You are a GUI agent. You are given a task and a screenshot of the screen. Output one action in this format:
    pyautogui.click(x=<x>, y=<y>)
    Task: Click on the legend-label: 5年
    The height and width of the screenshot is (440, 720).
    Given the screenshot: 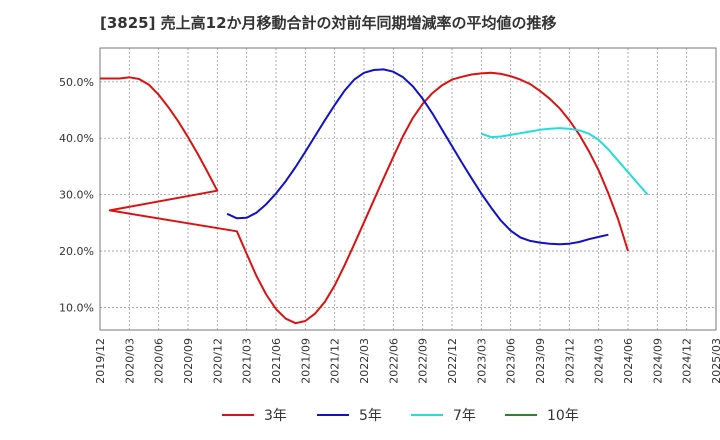 What is the action you would take?
    pyautogui.click(x=370, y=416)
    